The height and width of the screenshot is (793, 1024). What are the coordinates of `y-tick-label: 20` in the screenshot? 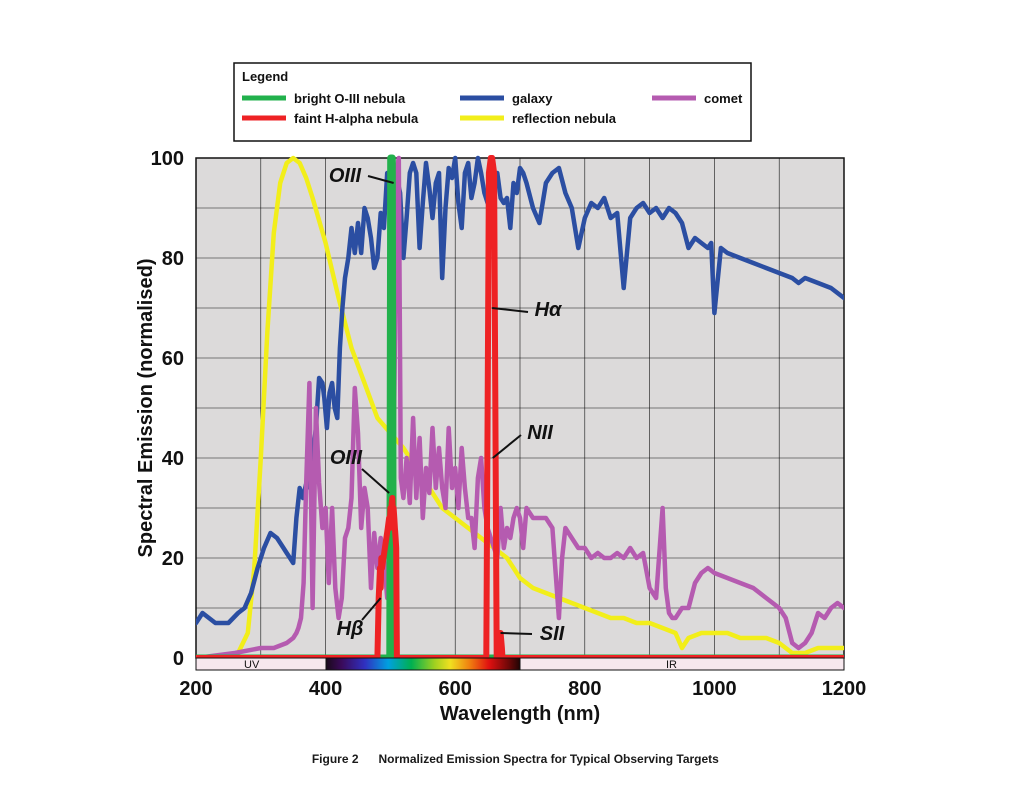 It's located at (173, 559).